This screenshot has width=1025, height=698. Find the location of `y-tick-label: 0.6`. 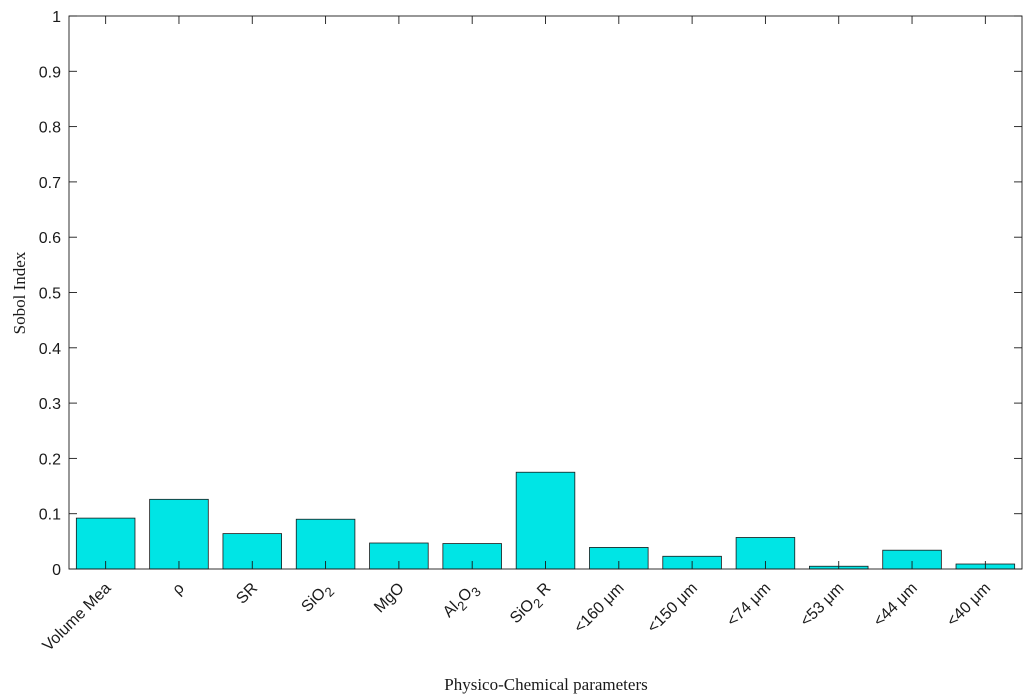

y-tick-label: 0.6 is located at coordinates (50, 238).